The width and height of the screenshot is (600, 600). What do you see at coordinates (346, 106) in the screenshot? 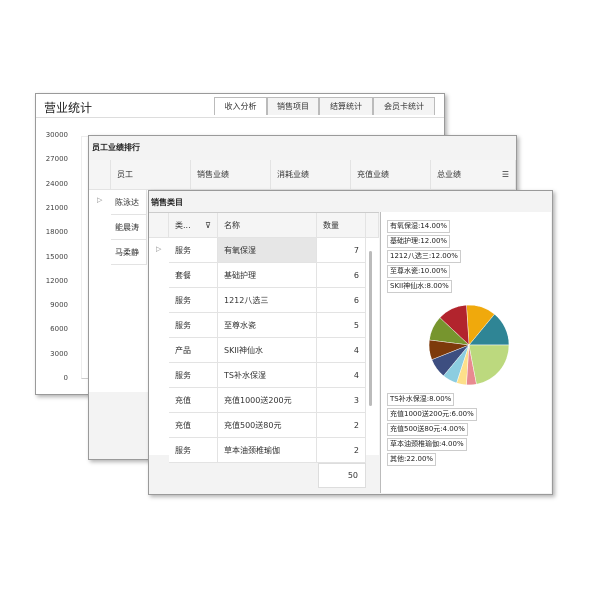
I see `tab-settlement: 结算统计` at bounding box center [346, 106].